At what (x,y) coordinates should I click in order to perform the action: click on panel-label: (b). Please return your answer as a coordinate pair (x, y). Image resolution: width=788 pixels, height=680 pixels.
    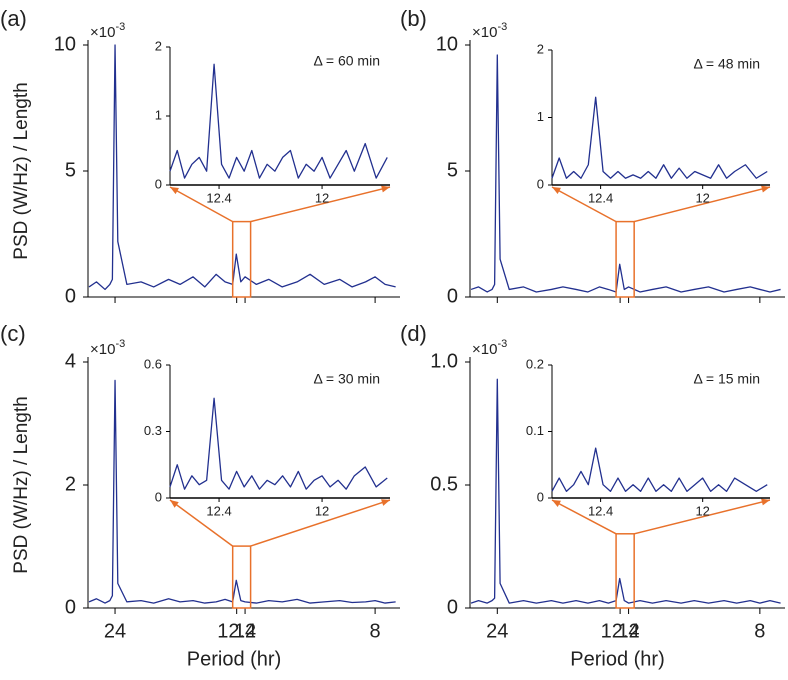
    Looking at the image, I should click on (413, 18).